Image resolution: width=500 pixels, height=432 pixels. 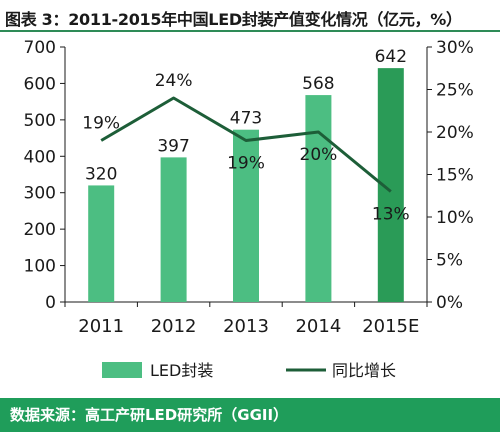 I want to click on growth-line-path, so click(x=246, y=144).